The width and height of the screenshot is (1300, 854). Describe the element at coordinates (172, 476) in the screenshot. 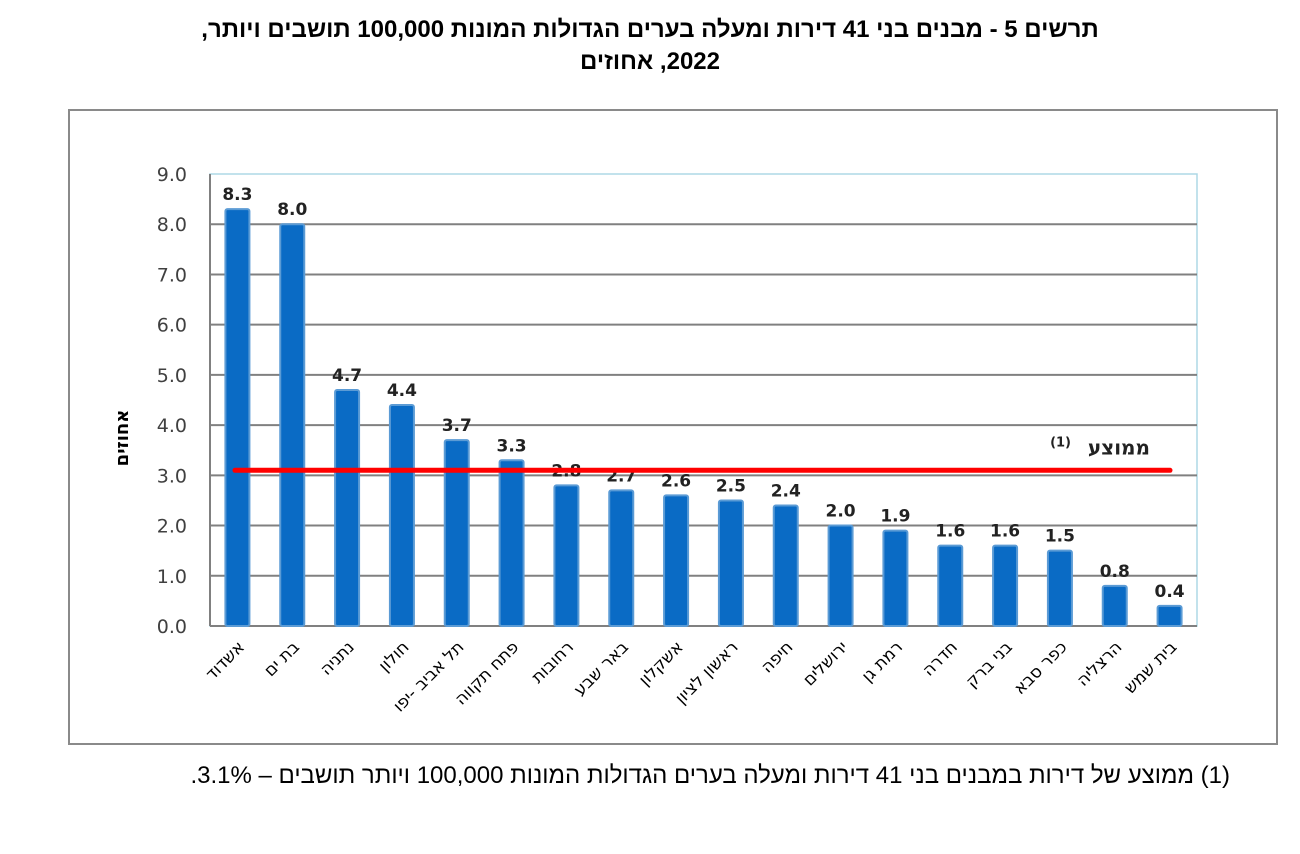

I see `y-tick-label: 3.0` at that location.